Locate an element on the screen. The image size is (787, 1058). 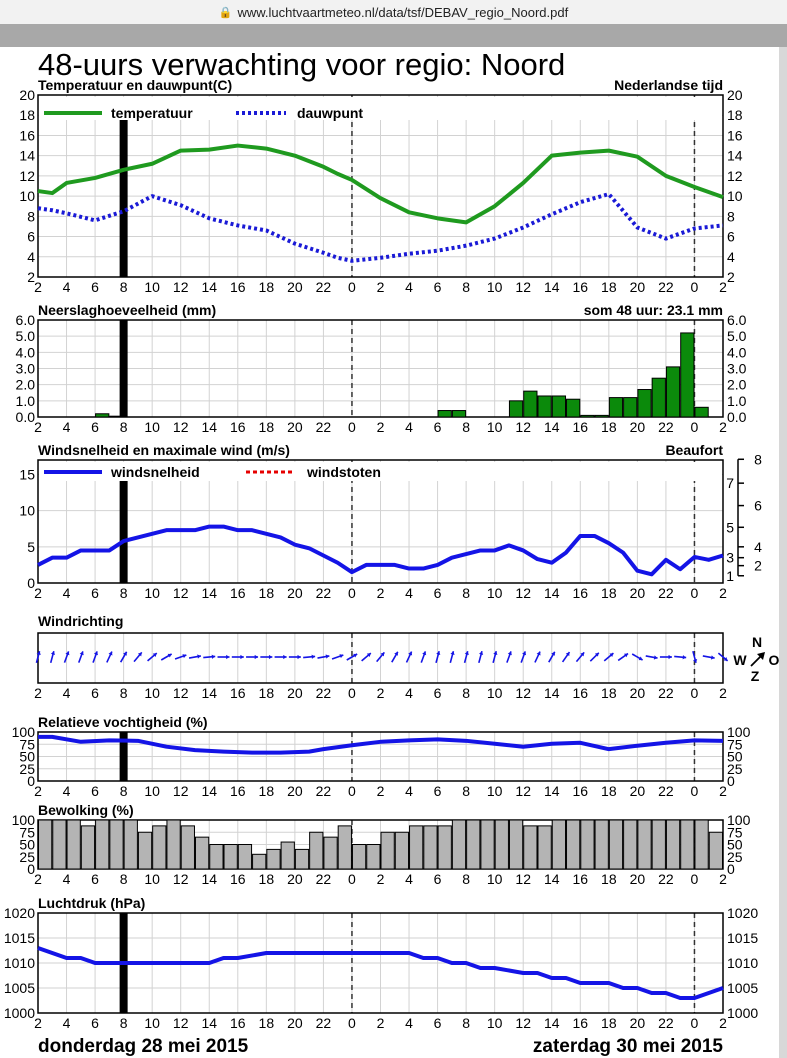
x-tick-label: 0 is located at coordinates (352, 1023).